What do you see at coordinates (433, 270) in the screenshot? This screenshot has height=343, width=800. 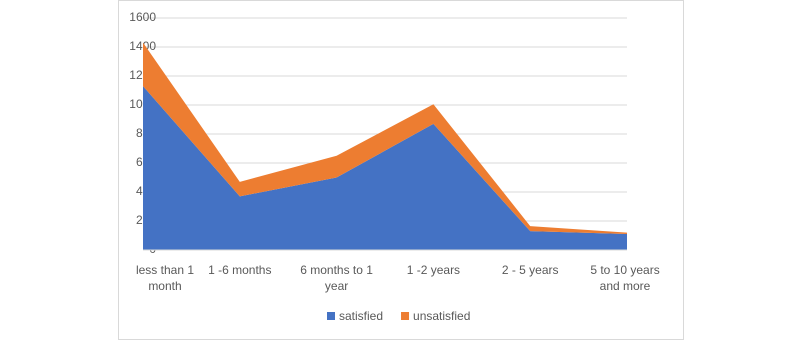 I see `x-tick-label: 1 -2 years` at bounding box center [433, 270].